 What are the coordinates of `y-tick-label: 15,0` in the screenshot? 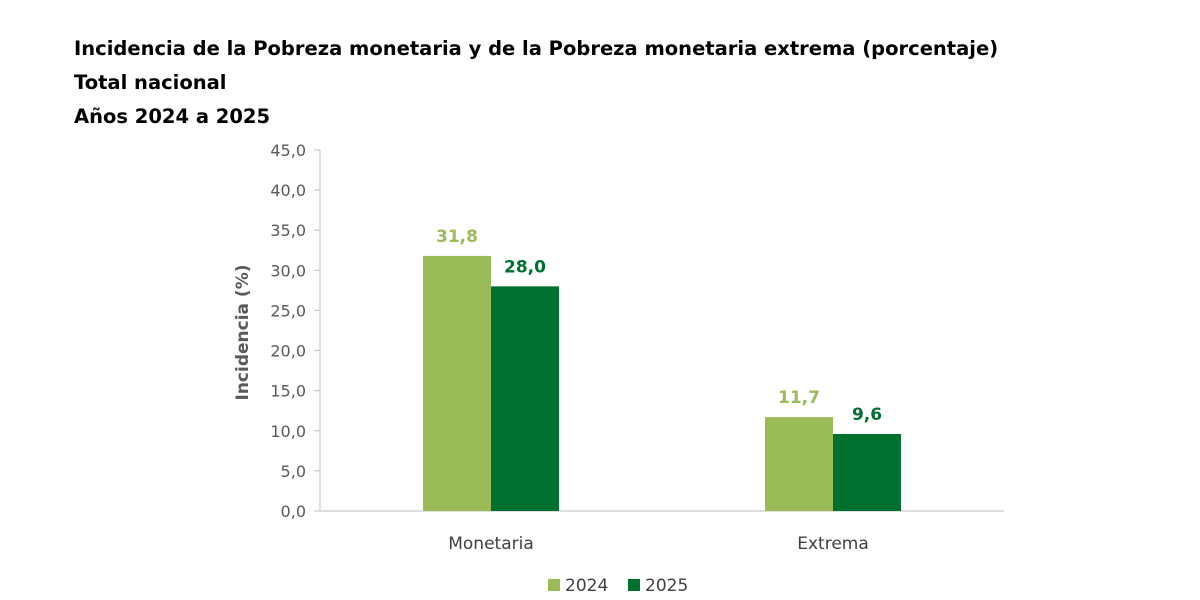 It's located at (288, 391).